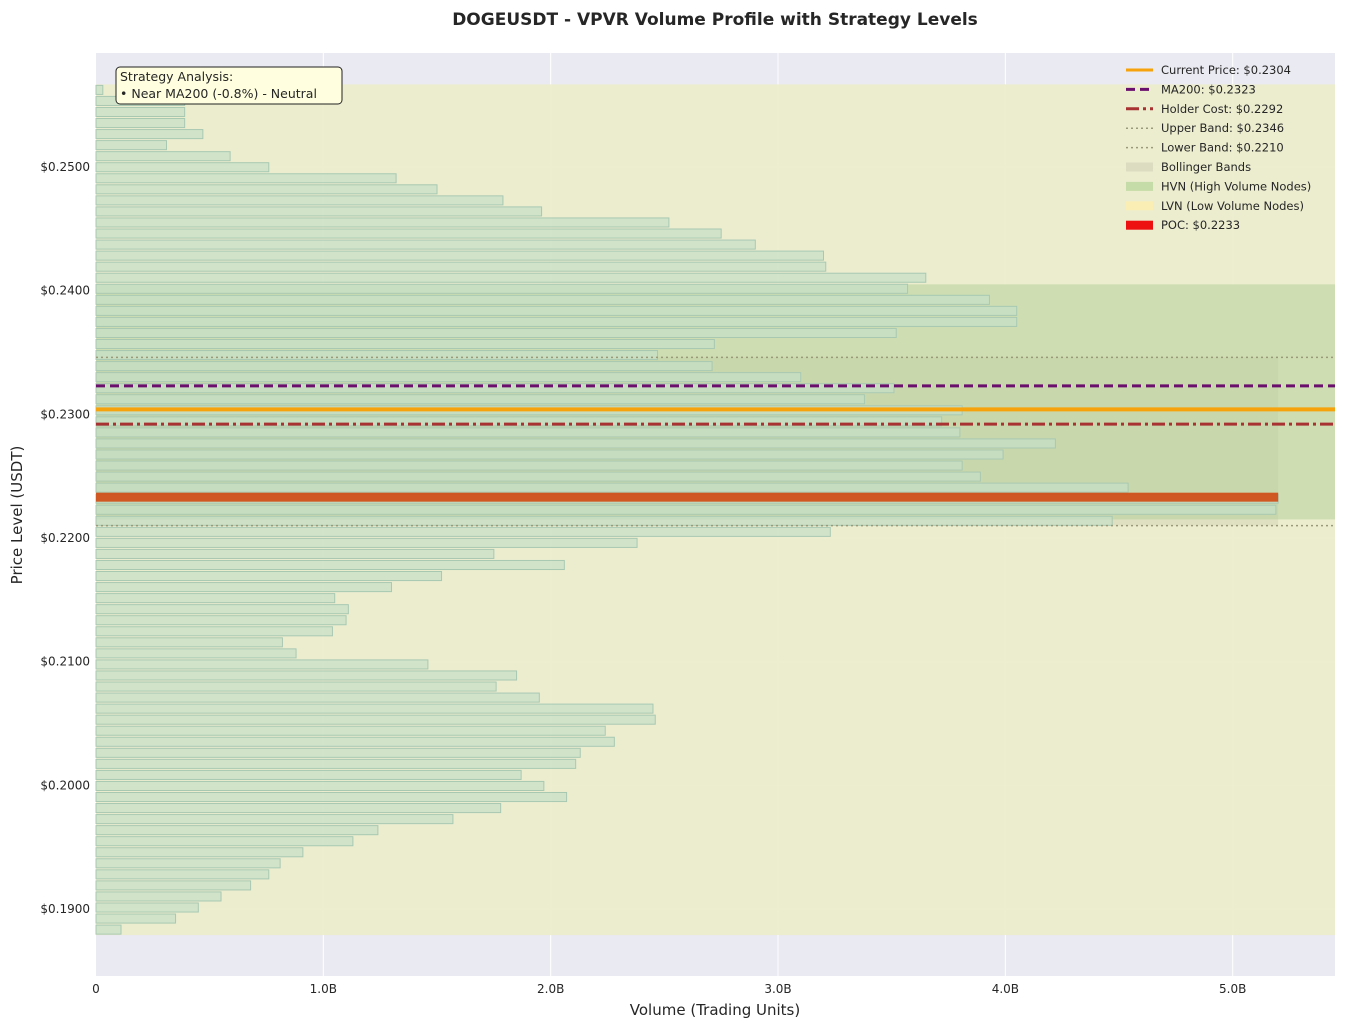  What do you see at coordinates (715, 1010) in the screenshot?
I see `x-axis-label: Volume (Trading Units)` at bounding box center [715, 1010].